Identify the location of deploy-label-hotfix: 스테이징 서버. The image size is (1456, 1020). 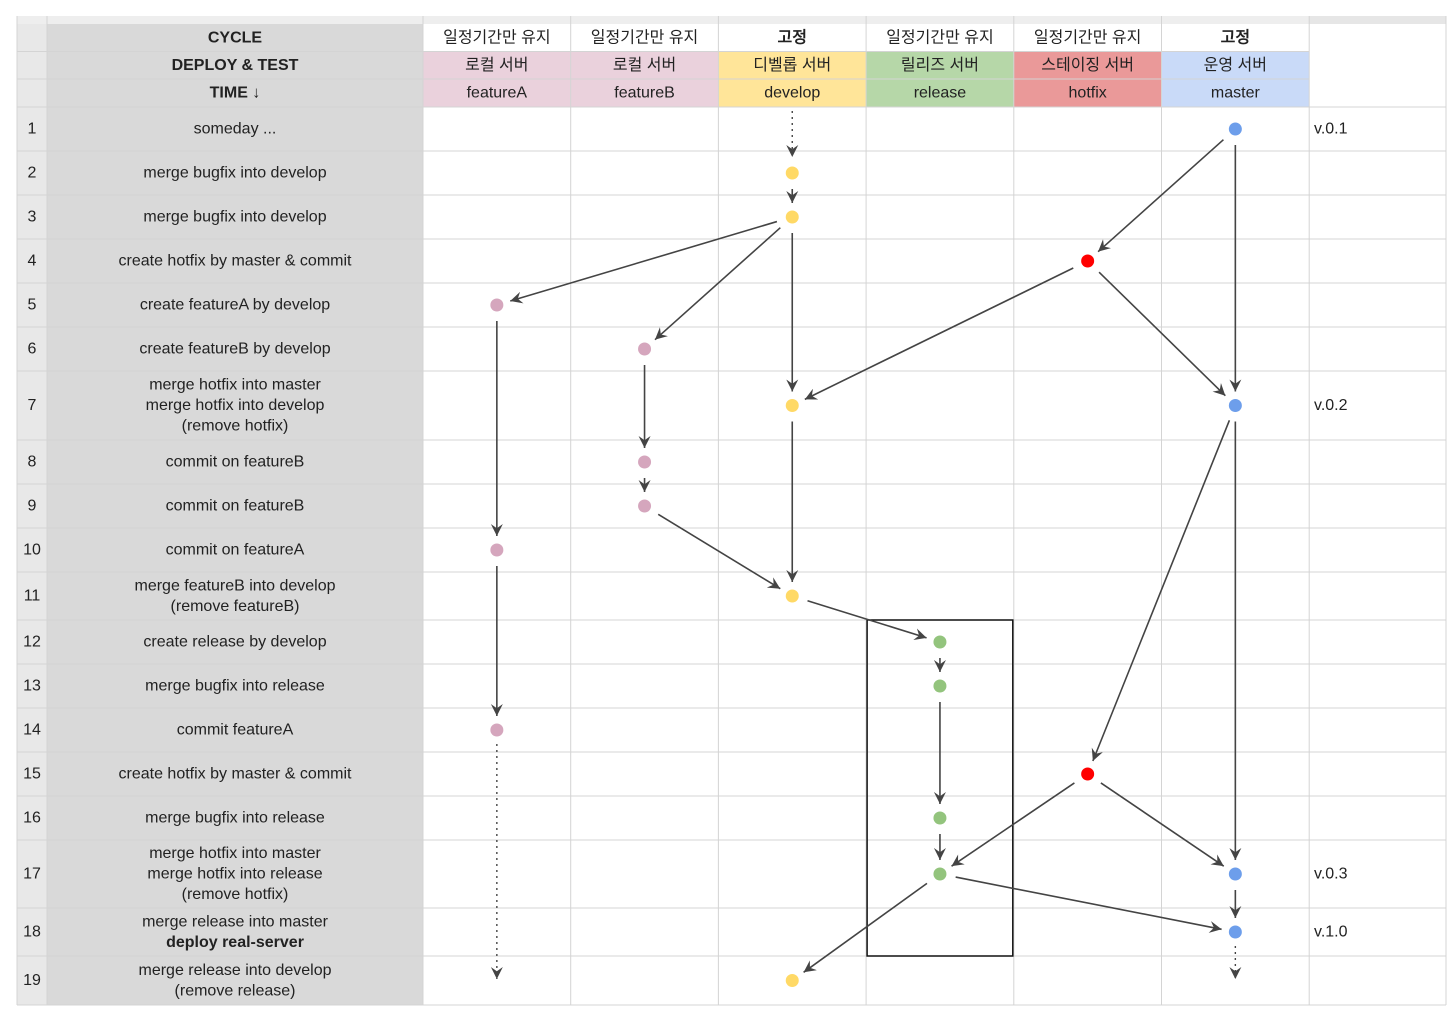
(1087, 65).